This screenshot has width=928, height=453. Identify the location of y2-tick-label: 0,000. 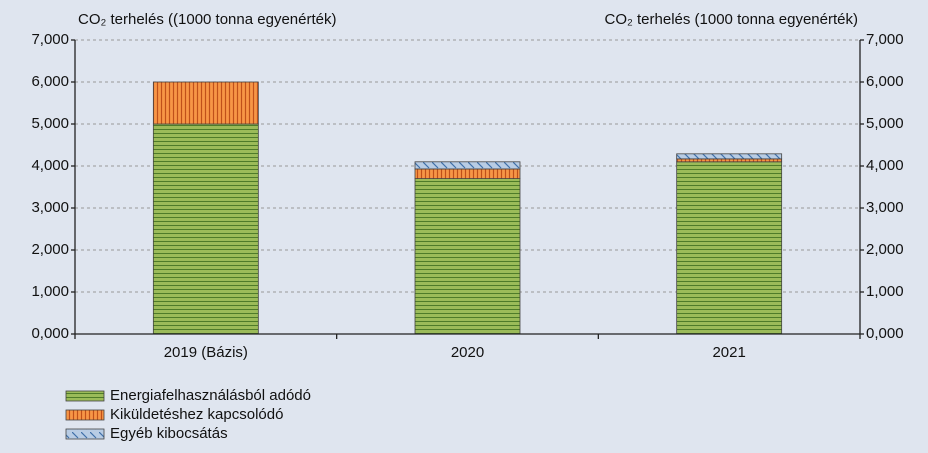
(885, 333).